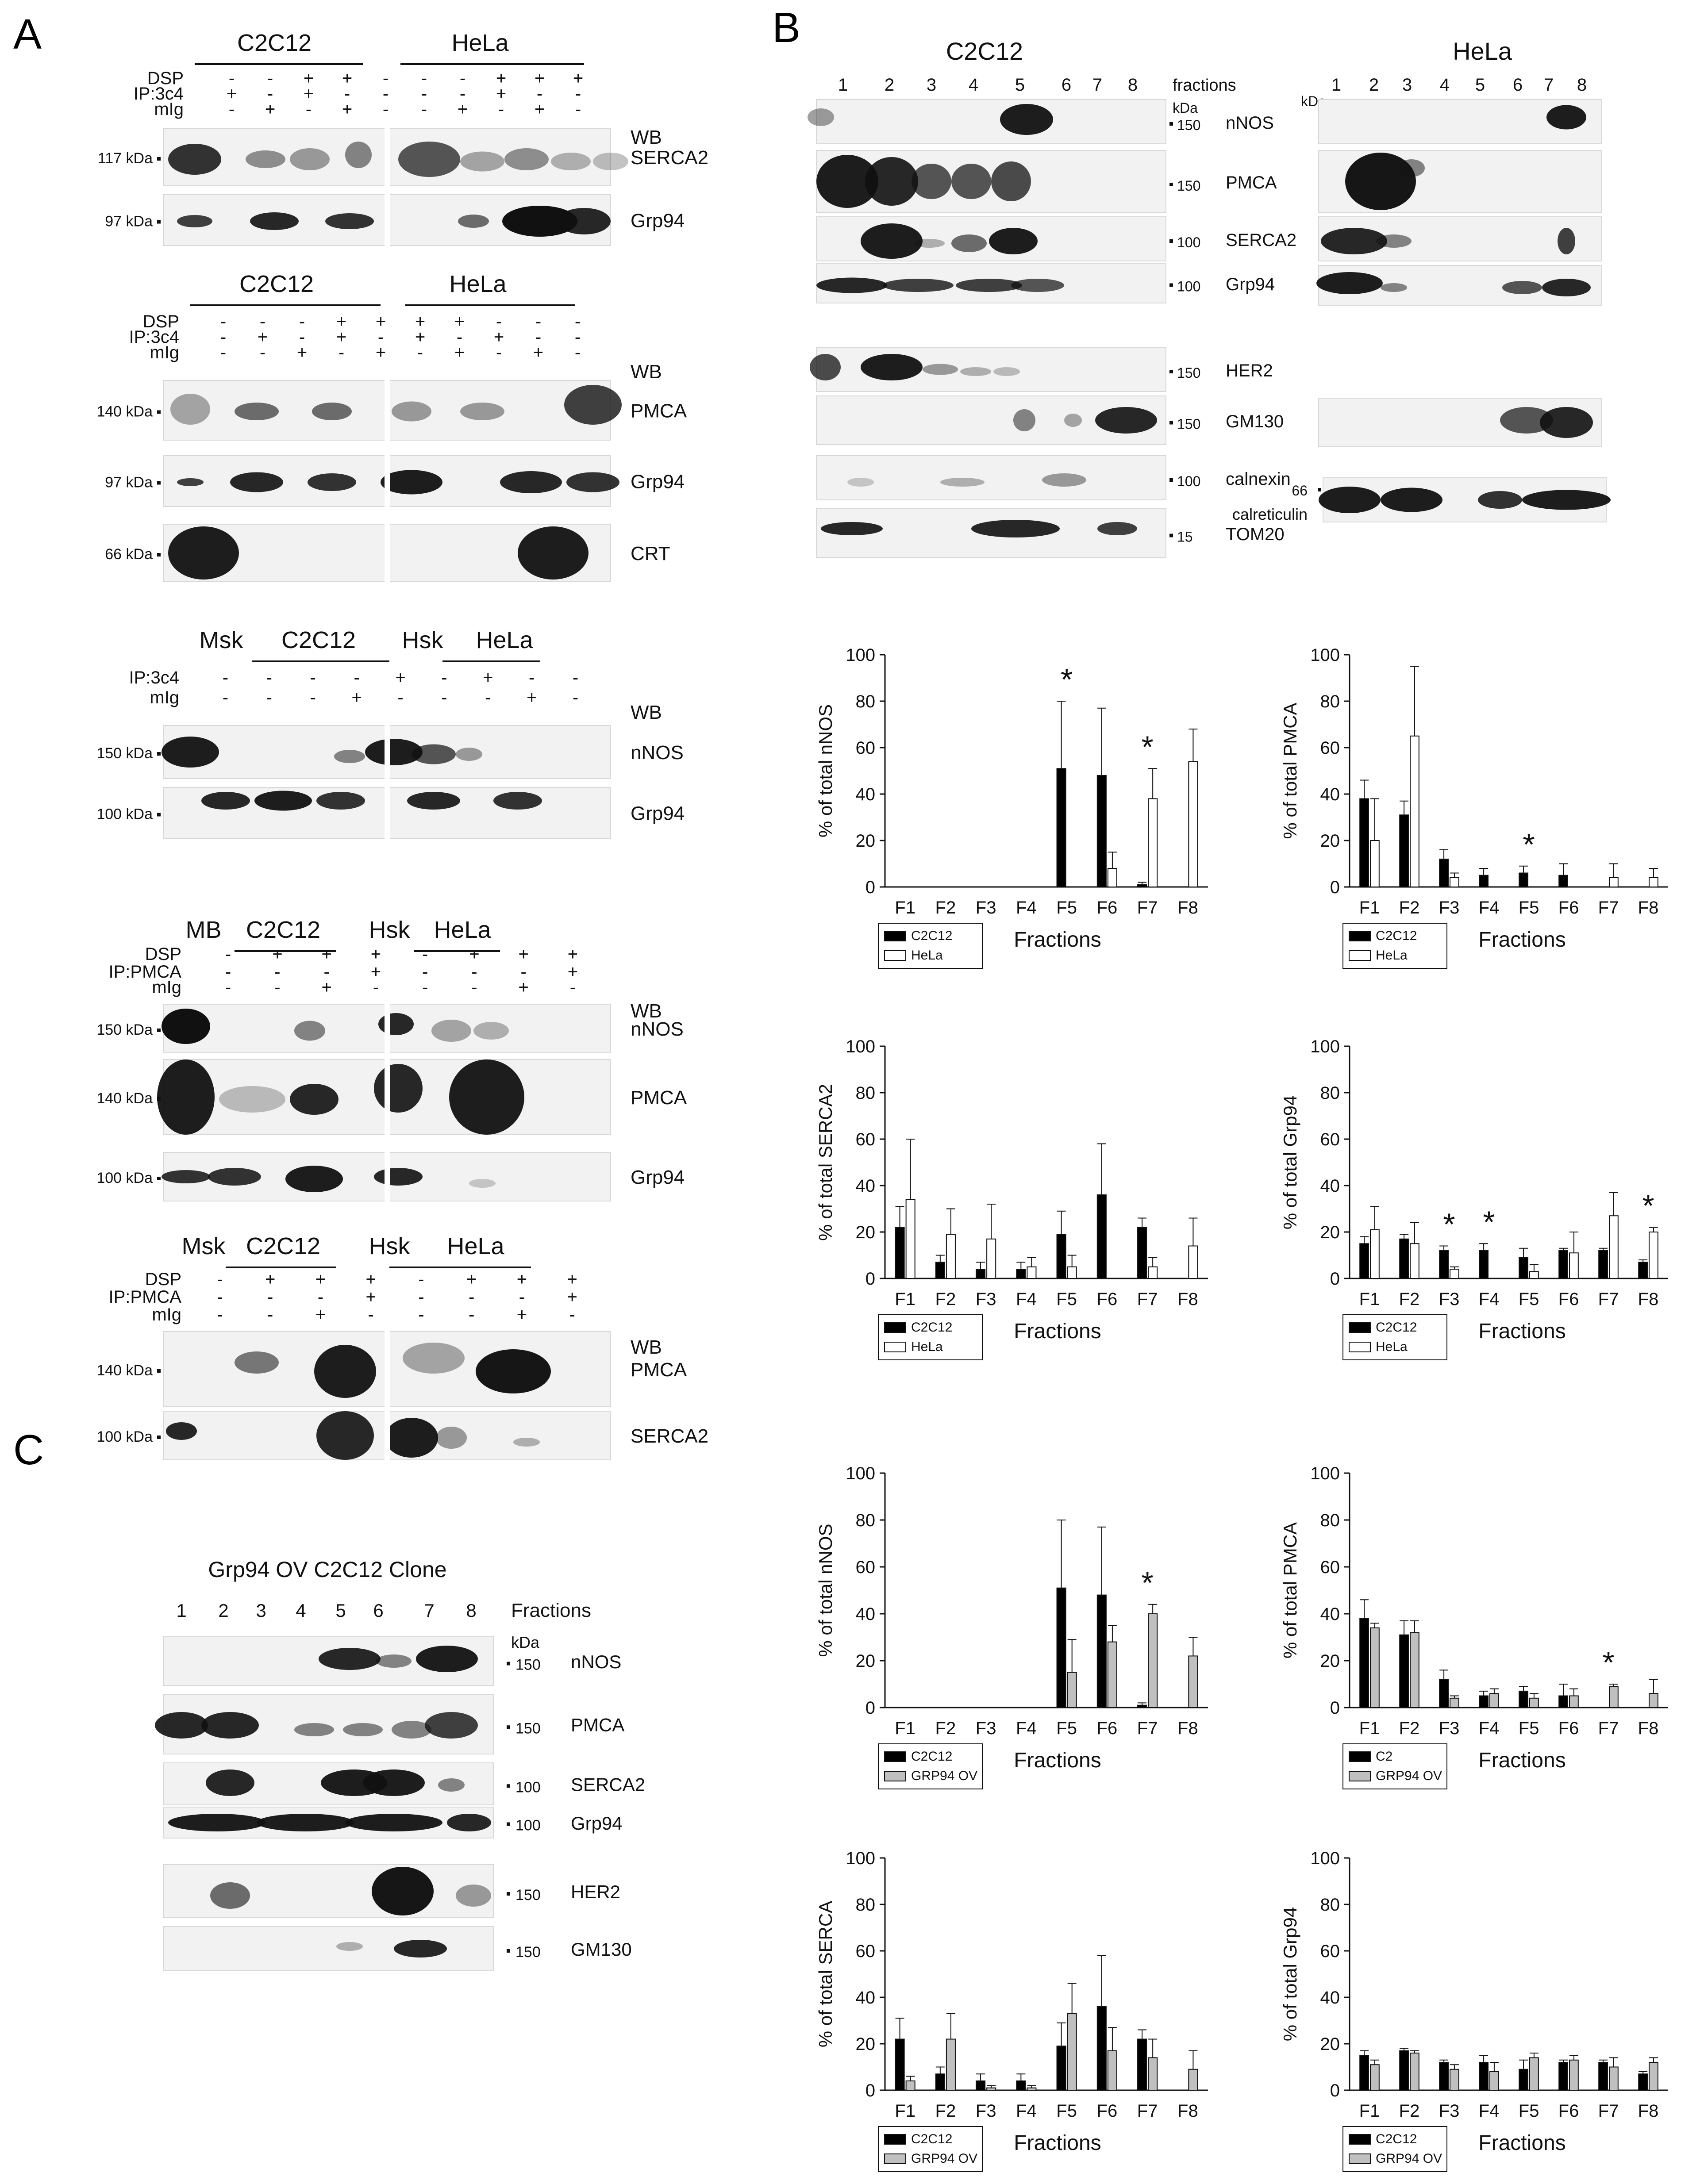 The height and width of the screenshot is (2184, 1704). I want to click on row-label: DSP, so click(165, 78).